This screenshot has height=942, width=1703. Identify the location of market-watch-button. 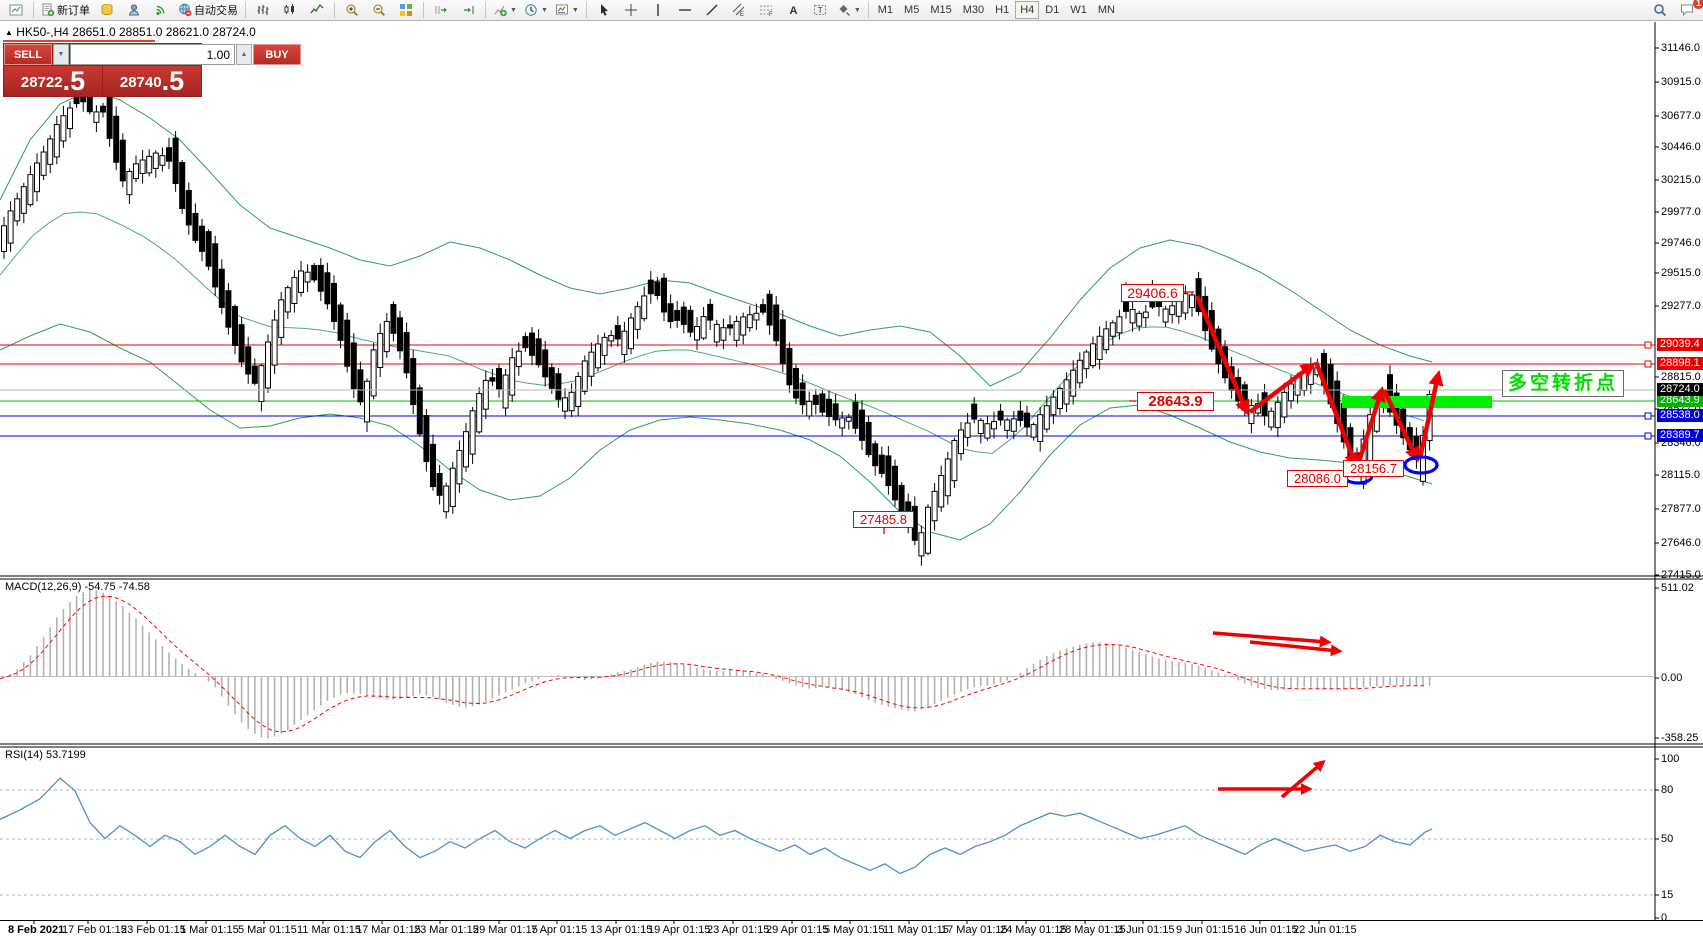
(134, 10).